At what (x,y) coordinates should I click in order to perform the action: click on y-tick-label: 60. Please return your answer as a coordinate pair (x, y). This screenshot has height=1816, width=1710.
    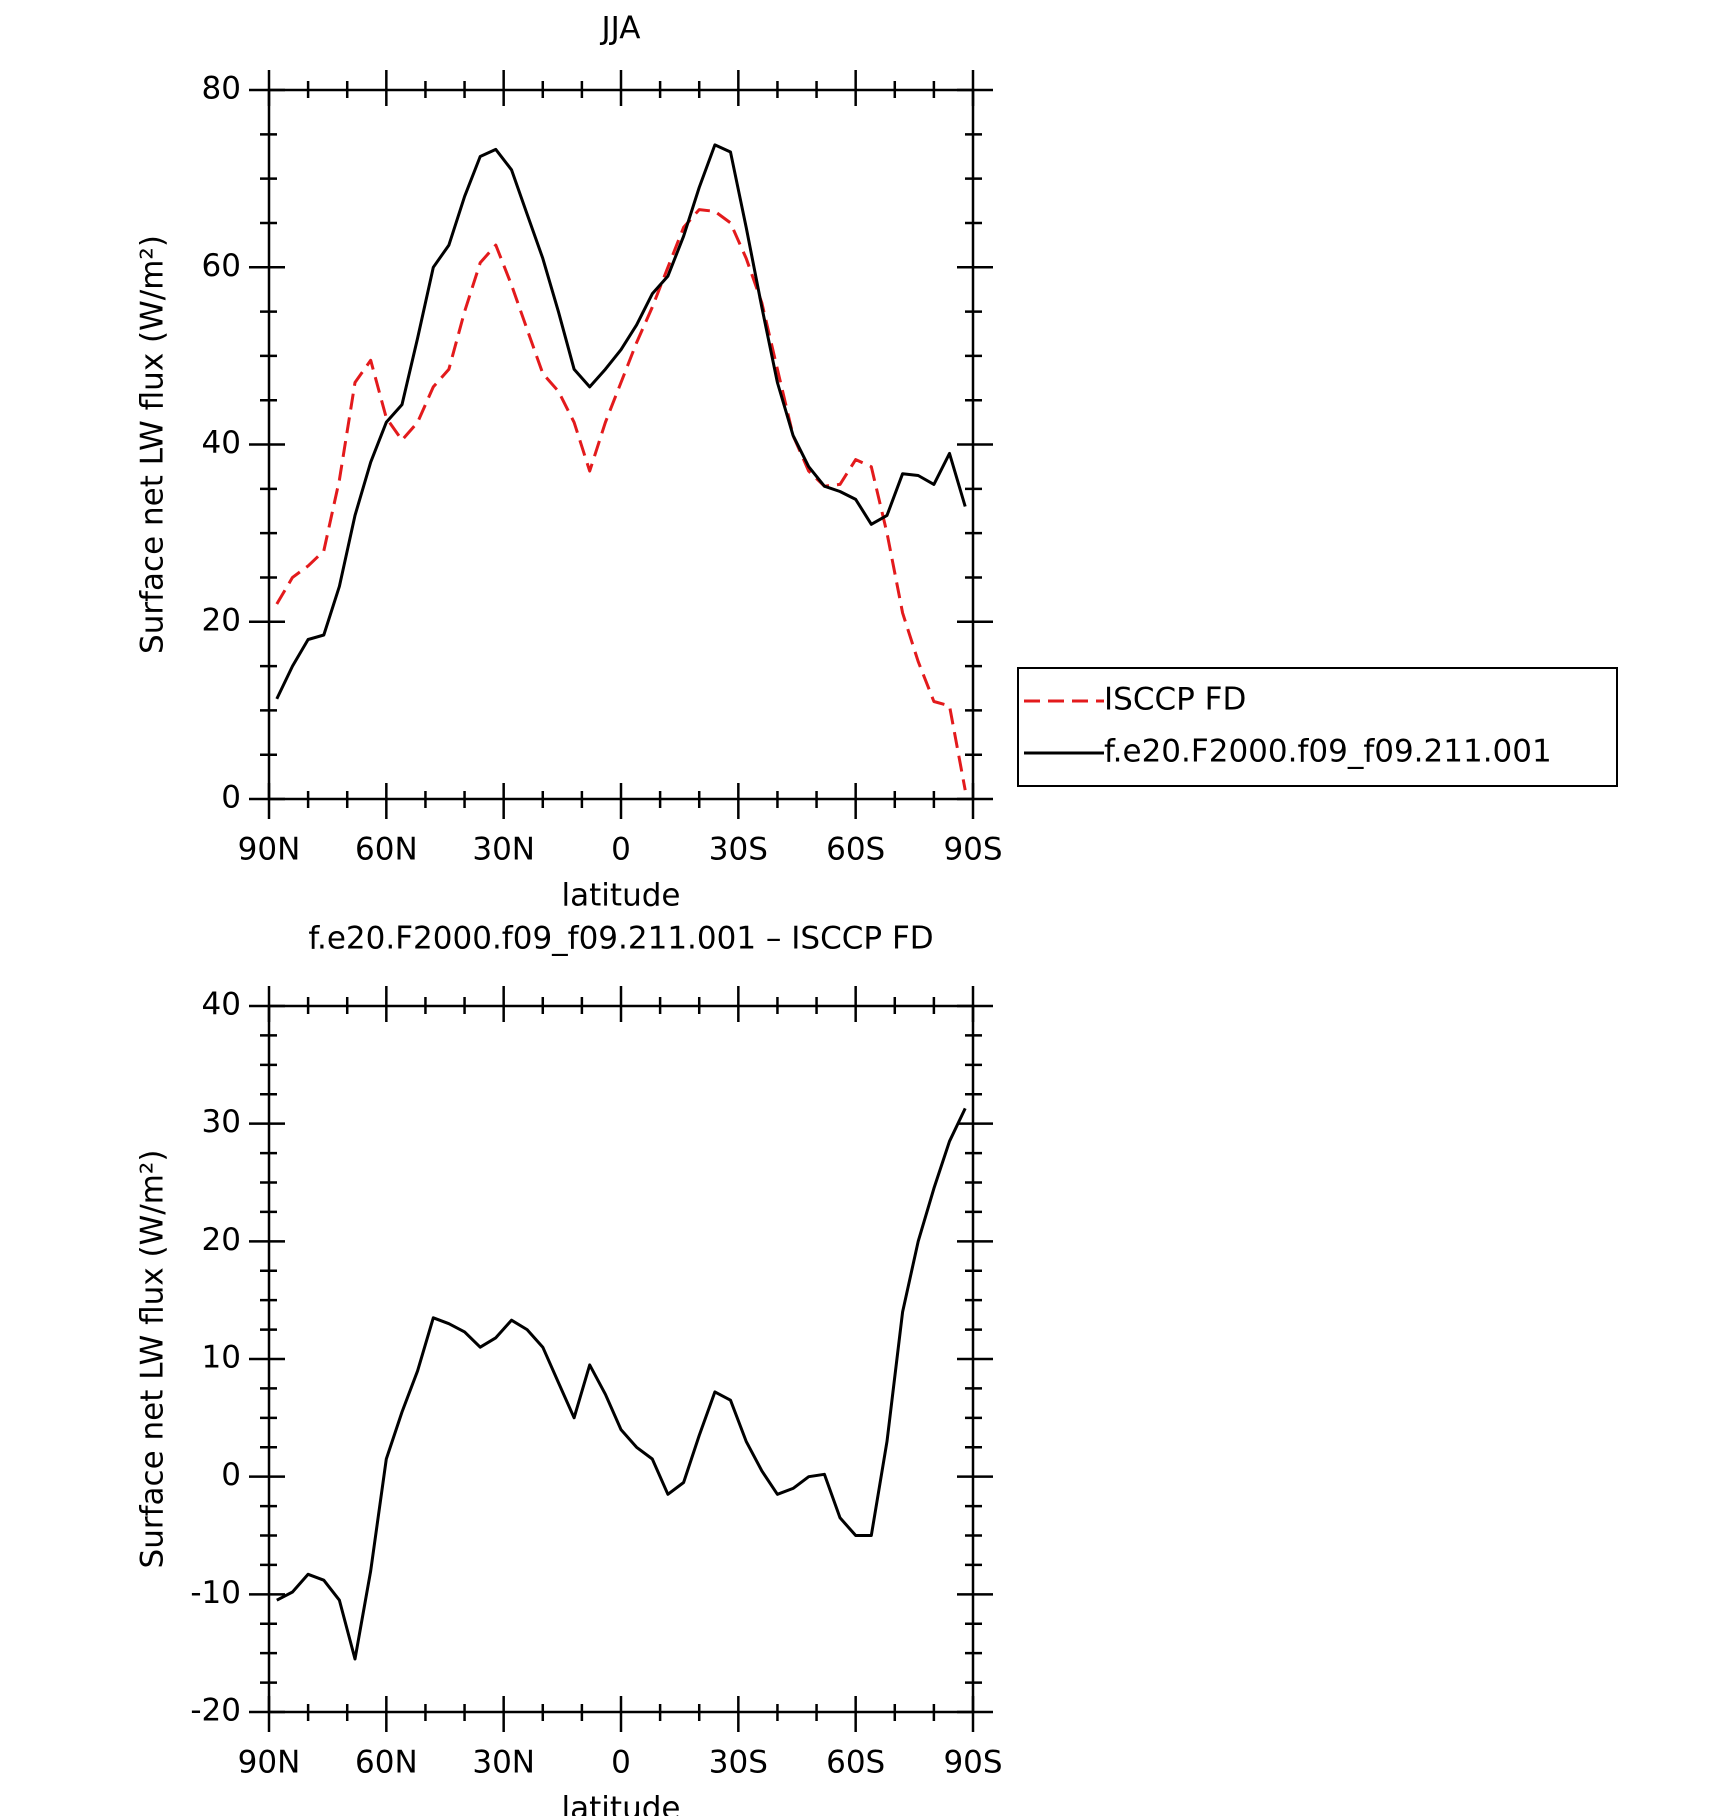
    Looking at the image, I should click on (221, 266).